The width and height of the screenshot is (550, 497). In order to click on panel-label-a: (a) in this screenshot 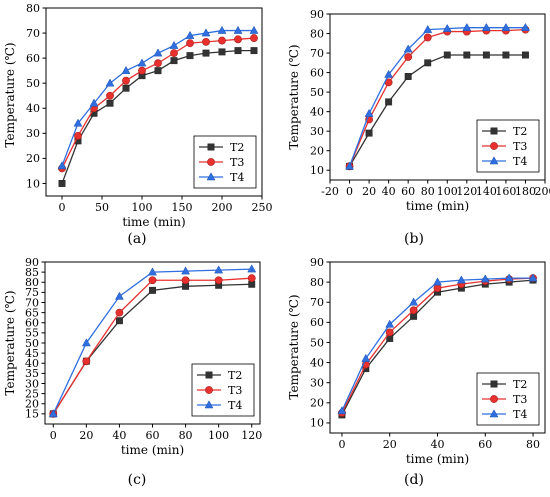, I will do `click(136, 239)`.